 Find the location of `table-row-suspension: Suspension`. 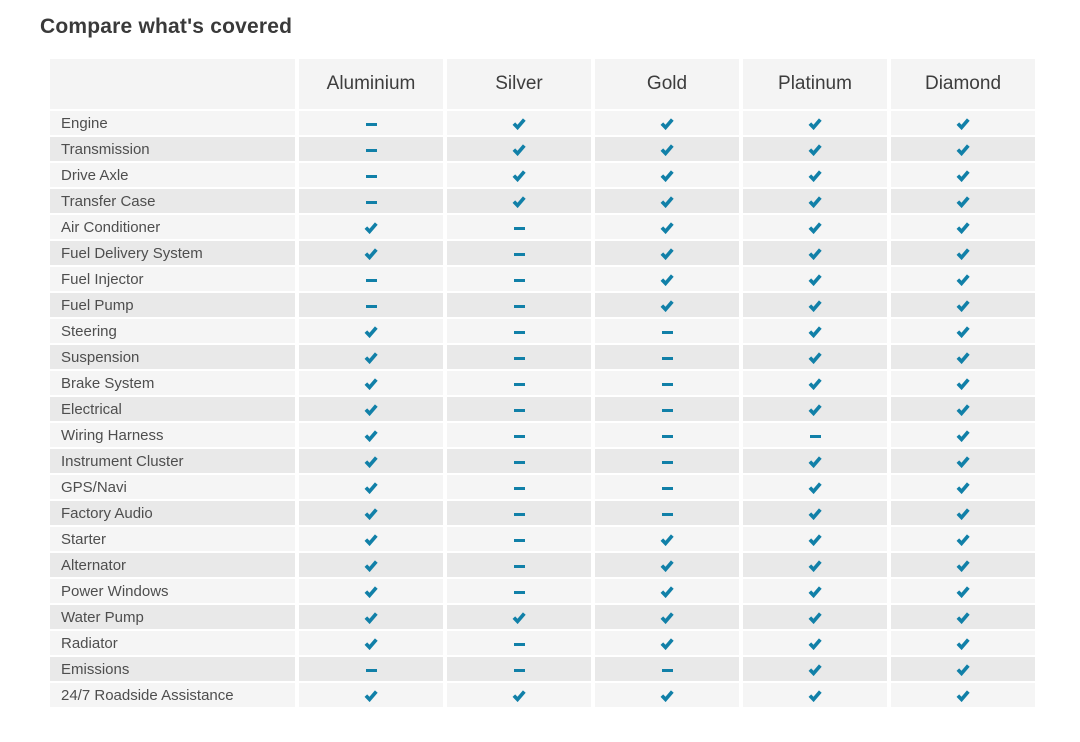

table-row-suspension: Suspension is located at coordinates (542, 357).